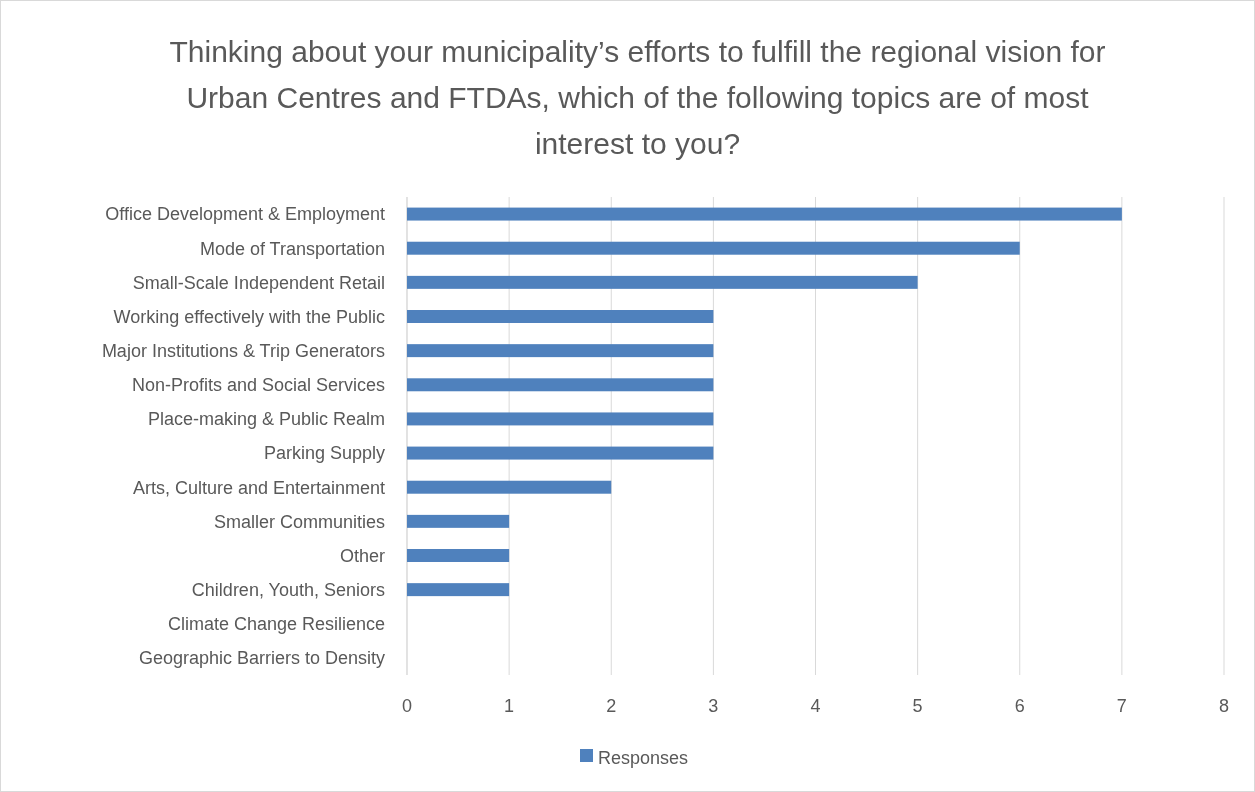 Image resolution: width=1255 pixels, height=792 pixels. I want to click on chart-title: Thinking about your municipality’s efforts to fulfill the regional vision for Urban Centres and FTDAs, which of the following topics are of most interest to you?, so click(637, 97).